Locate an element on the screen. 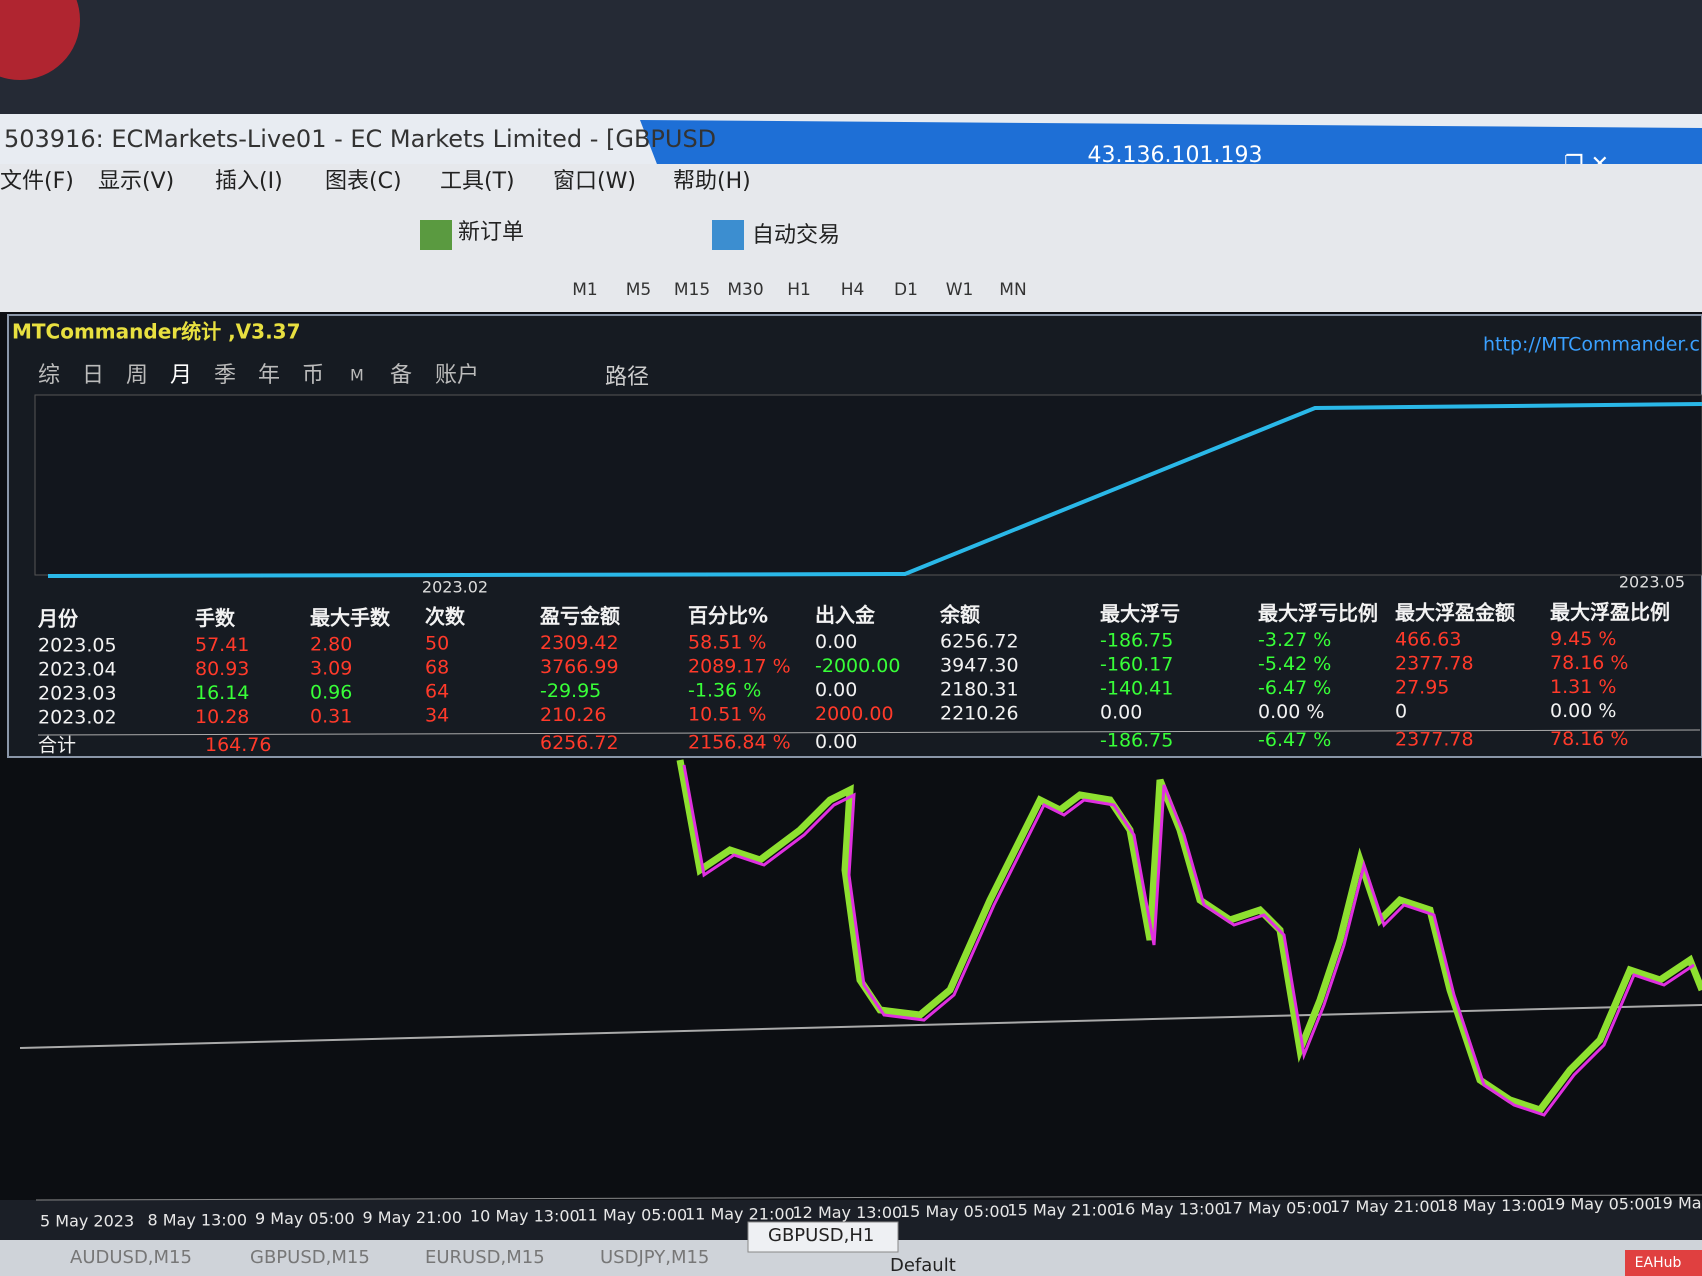 The image size is (1702, 1276). menu-item: 文件(F) is located at coordinates (37, 181).